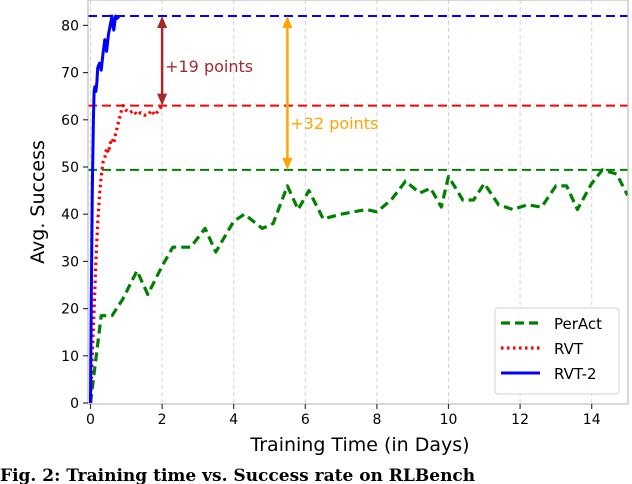 This screenshot has width=632, height=484. What do you see at coordinates (343, 416) in the screenshot?
I see `x-axis-ticks: 0 2 4 6 8 10 12 14` at bounding box center [343, 416].